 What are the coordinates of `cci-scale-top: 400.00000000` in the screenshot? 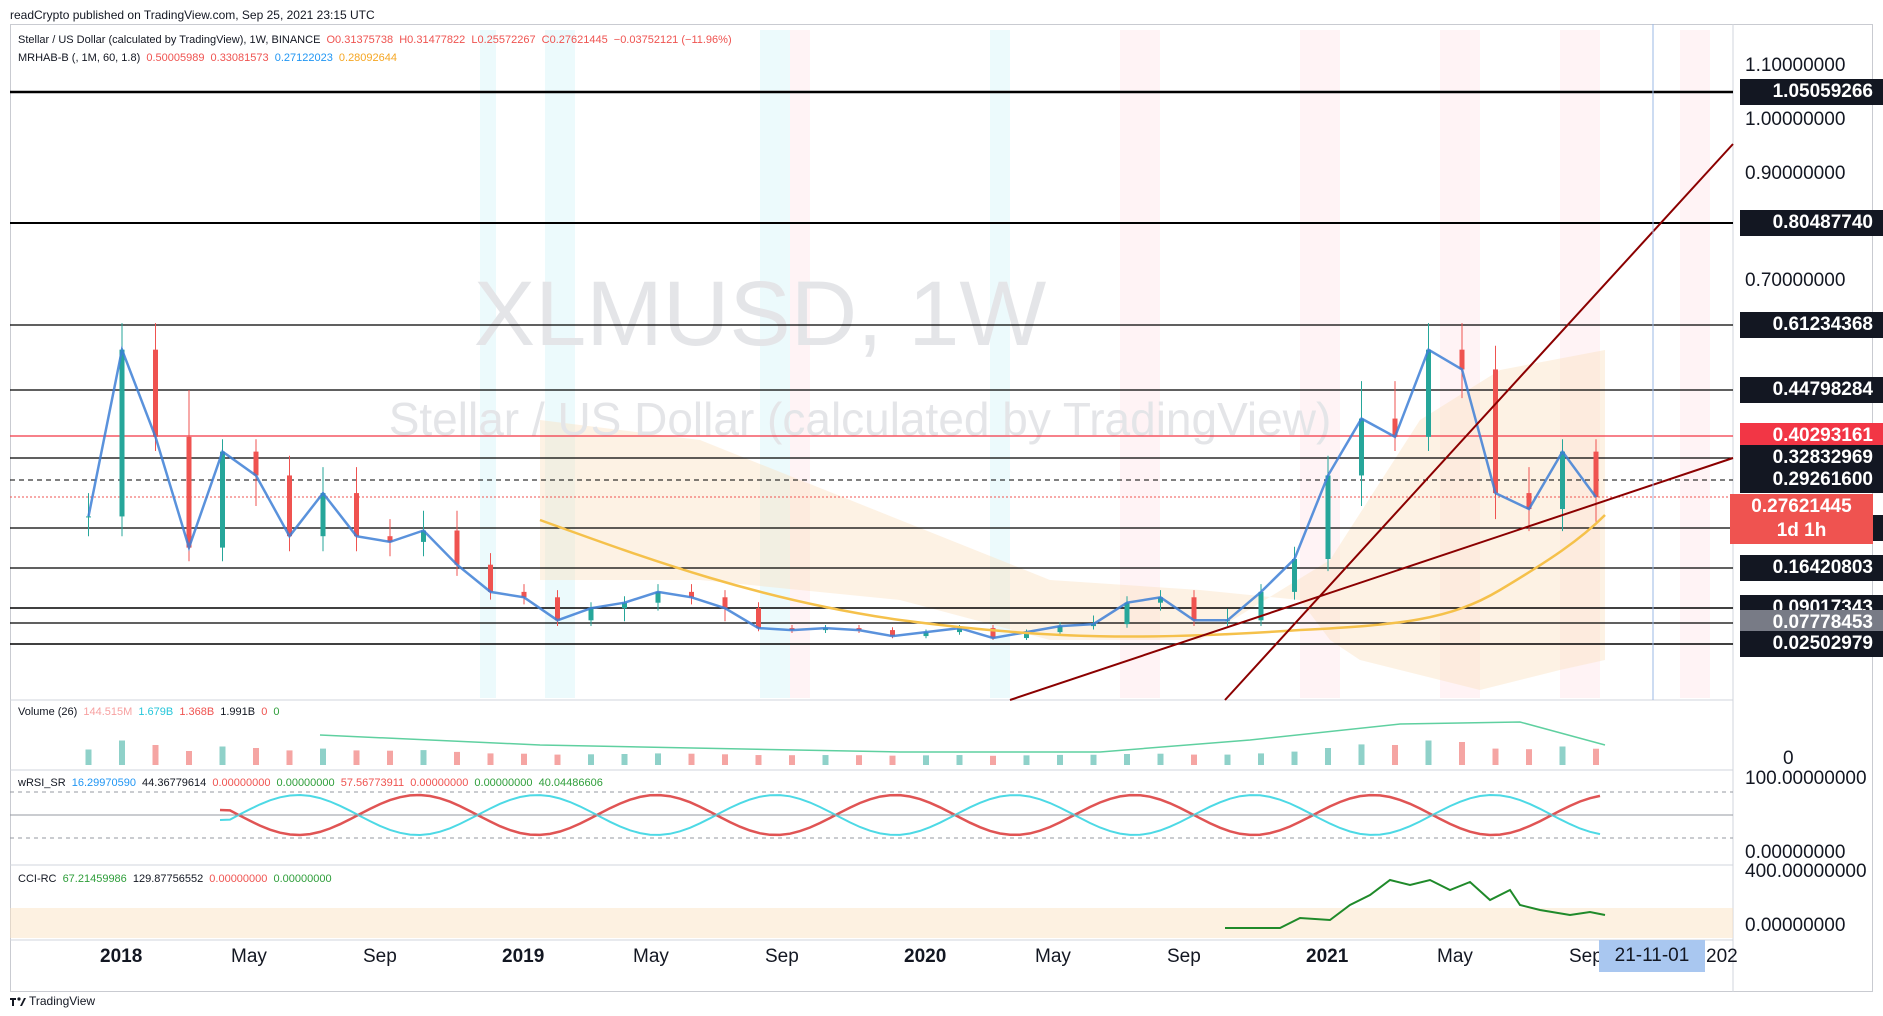 It's located at (1806, 871).